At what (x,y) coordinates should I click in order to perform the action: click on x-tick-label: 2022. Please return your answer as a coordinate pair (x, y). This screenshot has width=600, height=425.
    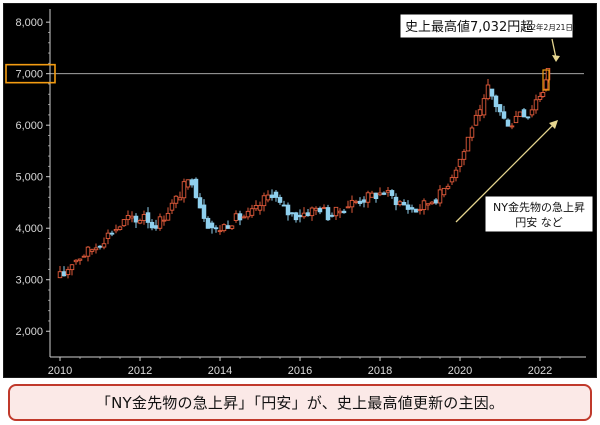
    Looking at the image, I should click on (540, 371).